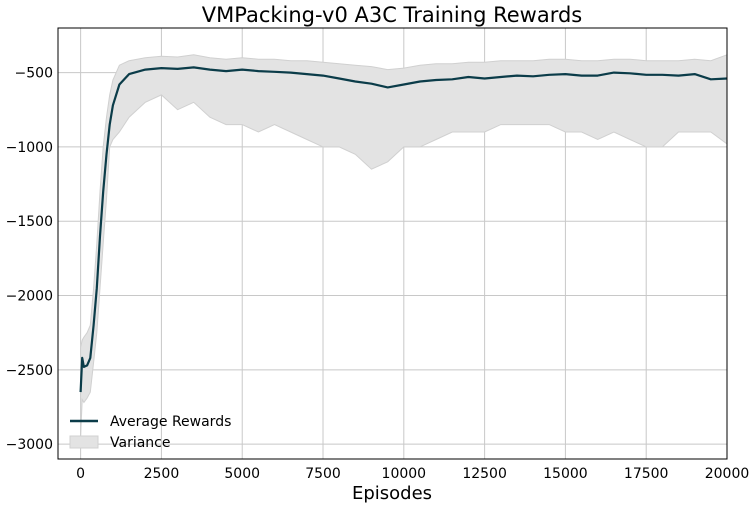 Image resolution: width=756 pixels, height=509 pixels. I want to click on x-tick-label: 0, so click(80, 474).